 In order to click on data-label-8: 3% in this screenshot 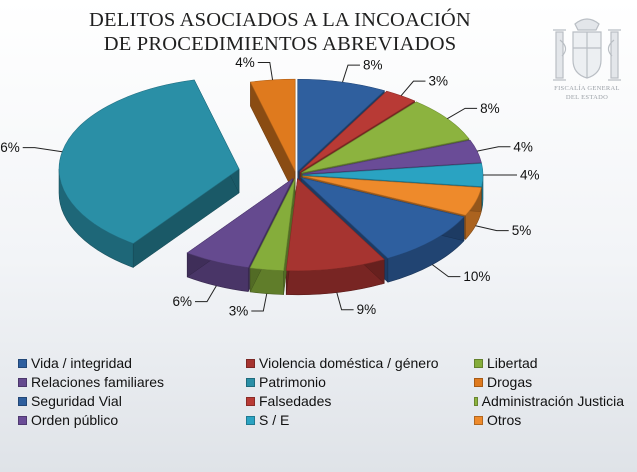, I will do `click(239, 311)`.